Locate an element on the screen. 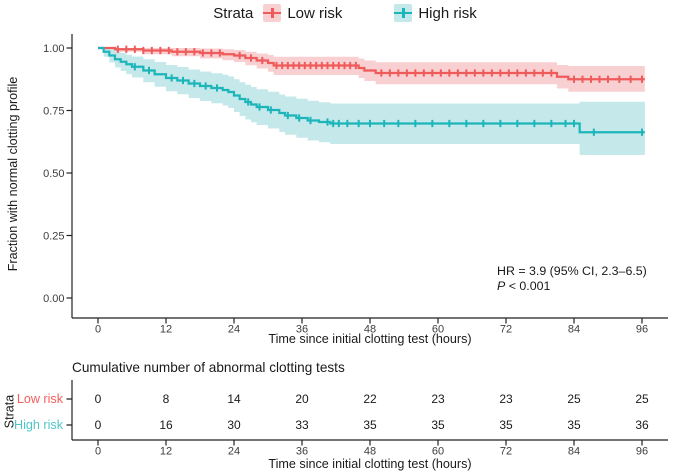 Image resolution: width=690 pixels, height=473 pixels. survival-curve-low-risk is located at coordinates (371, 63).